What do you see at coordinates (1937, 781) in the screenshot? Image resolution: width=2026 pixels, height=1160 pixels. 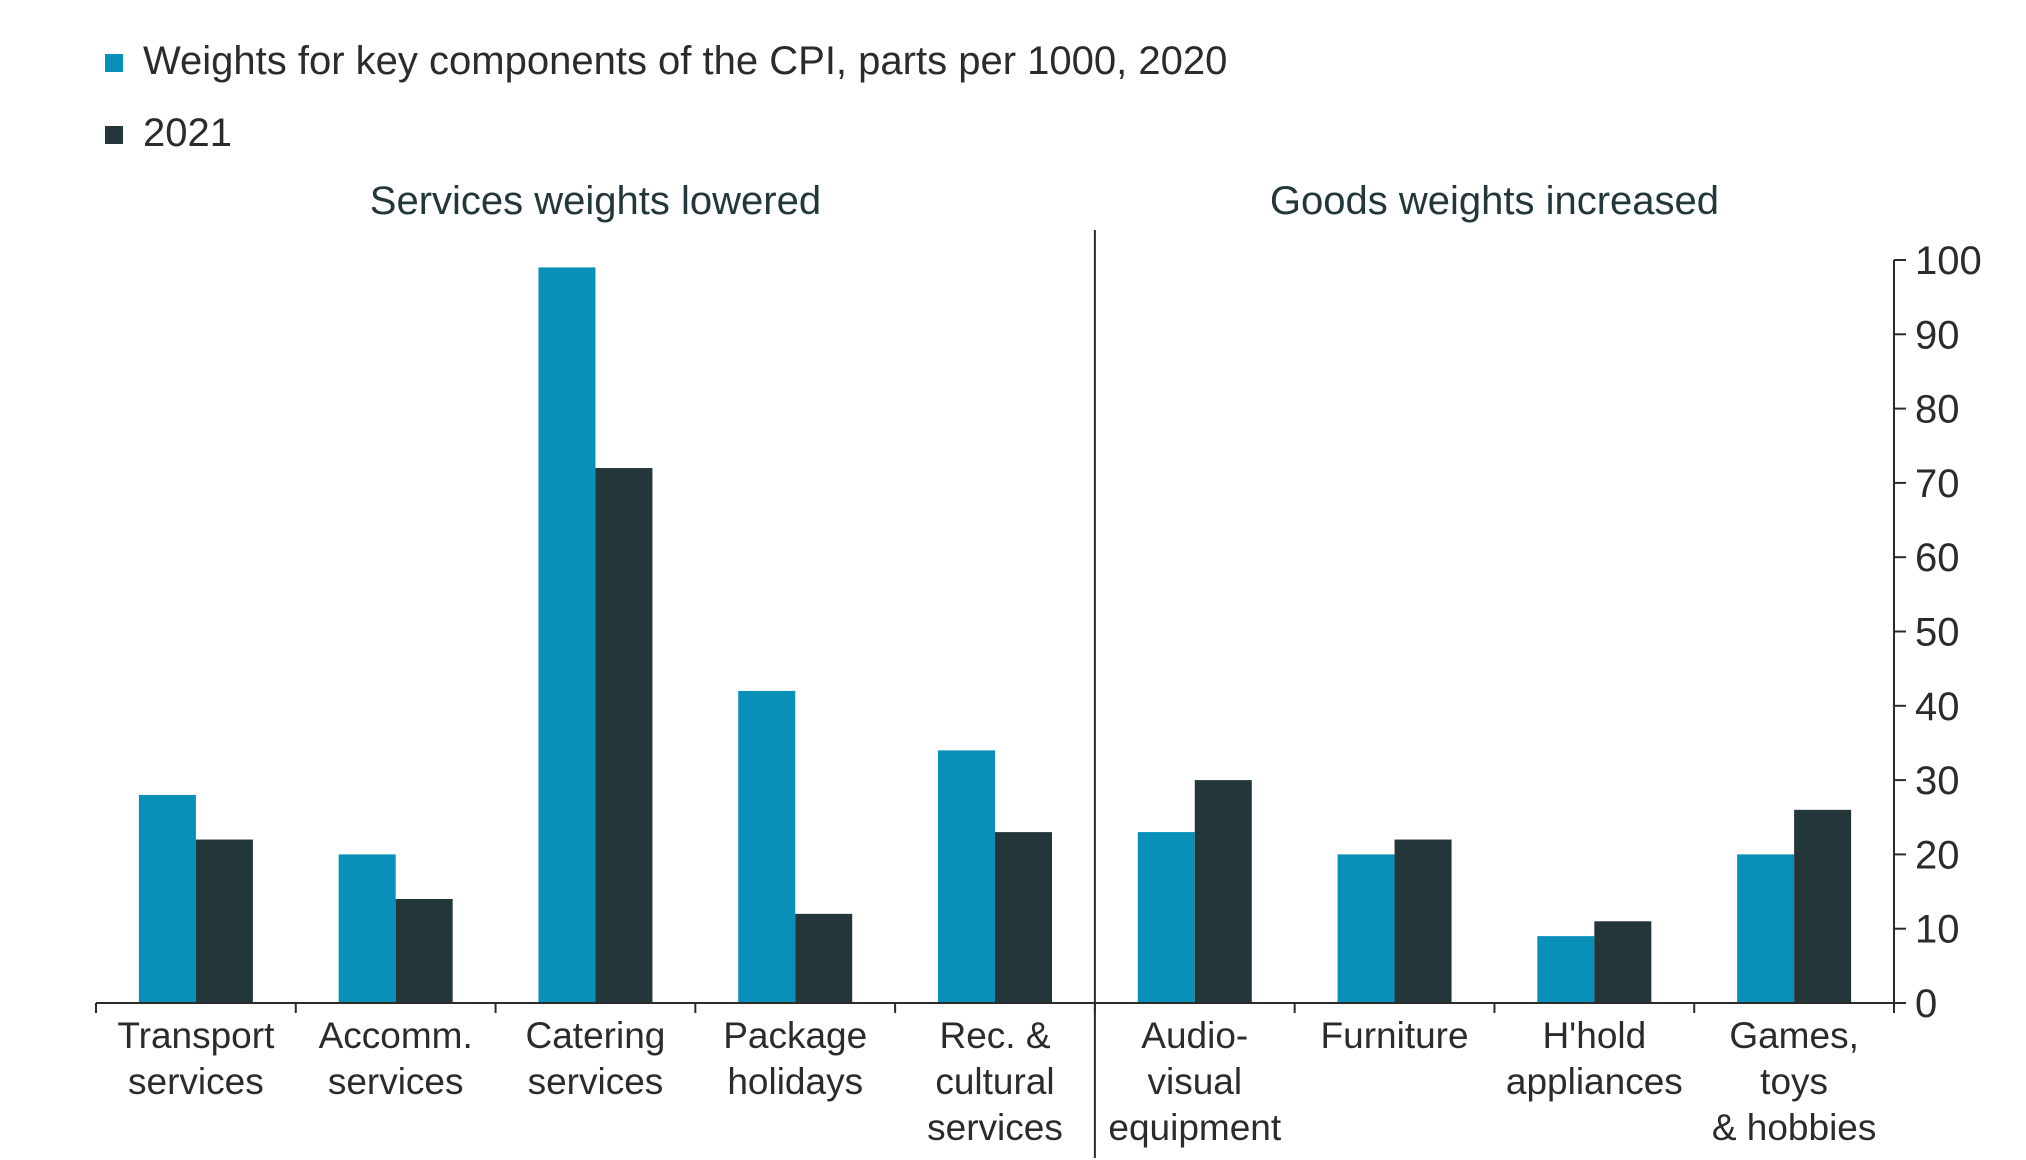 I see `y-tick-label-3: 30` at bounding box center [1937, 781].